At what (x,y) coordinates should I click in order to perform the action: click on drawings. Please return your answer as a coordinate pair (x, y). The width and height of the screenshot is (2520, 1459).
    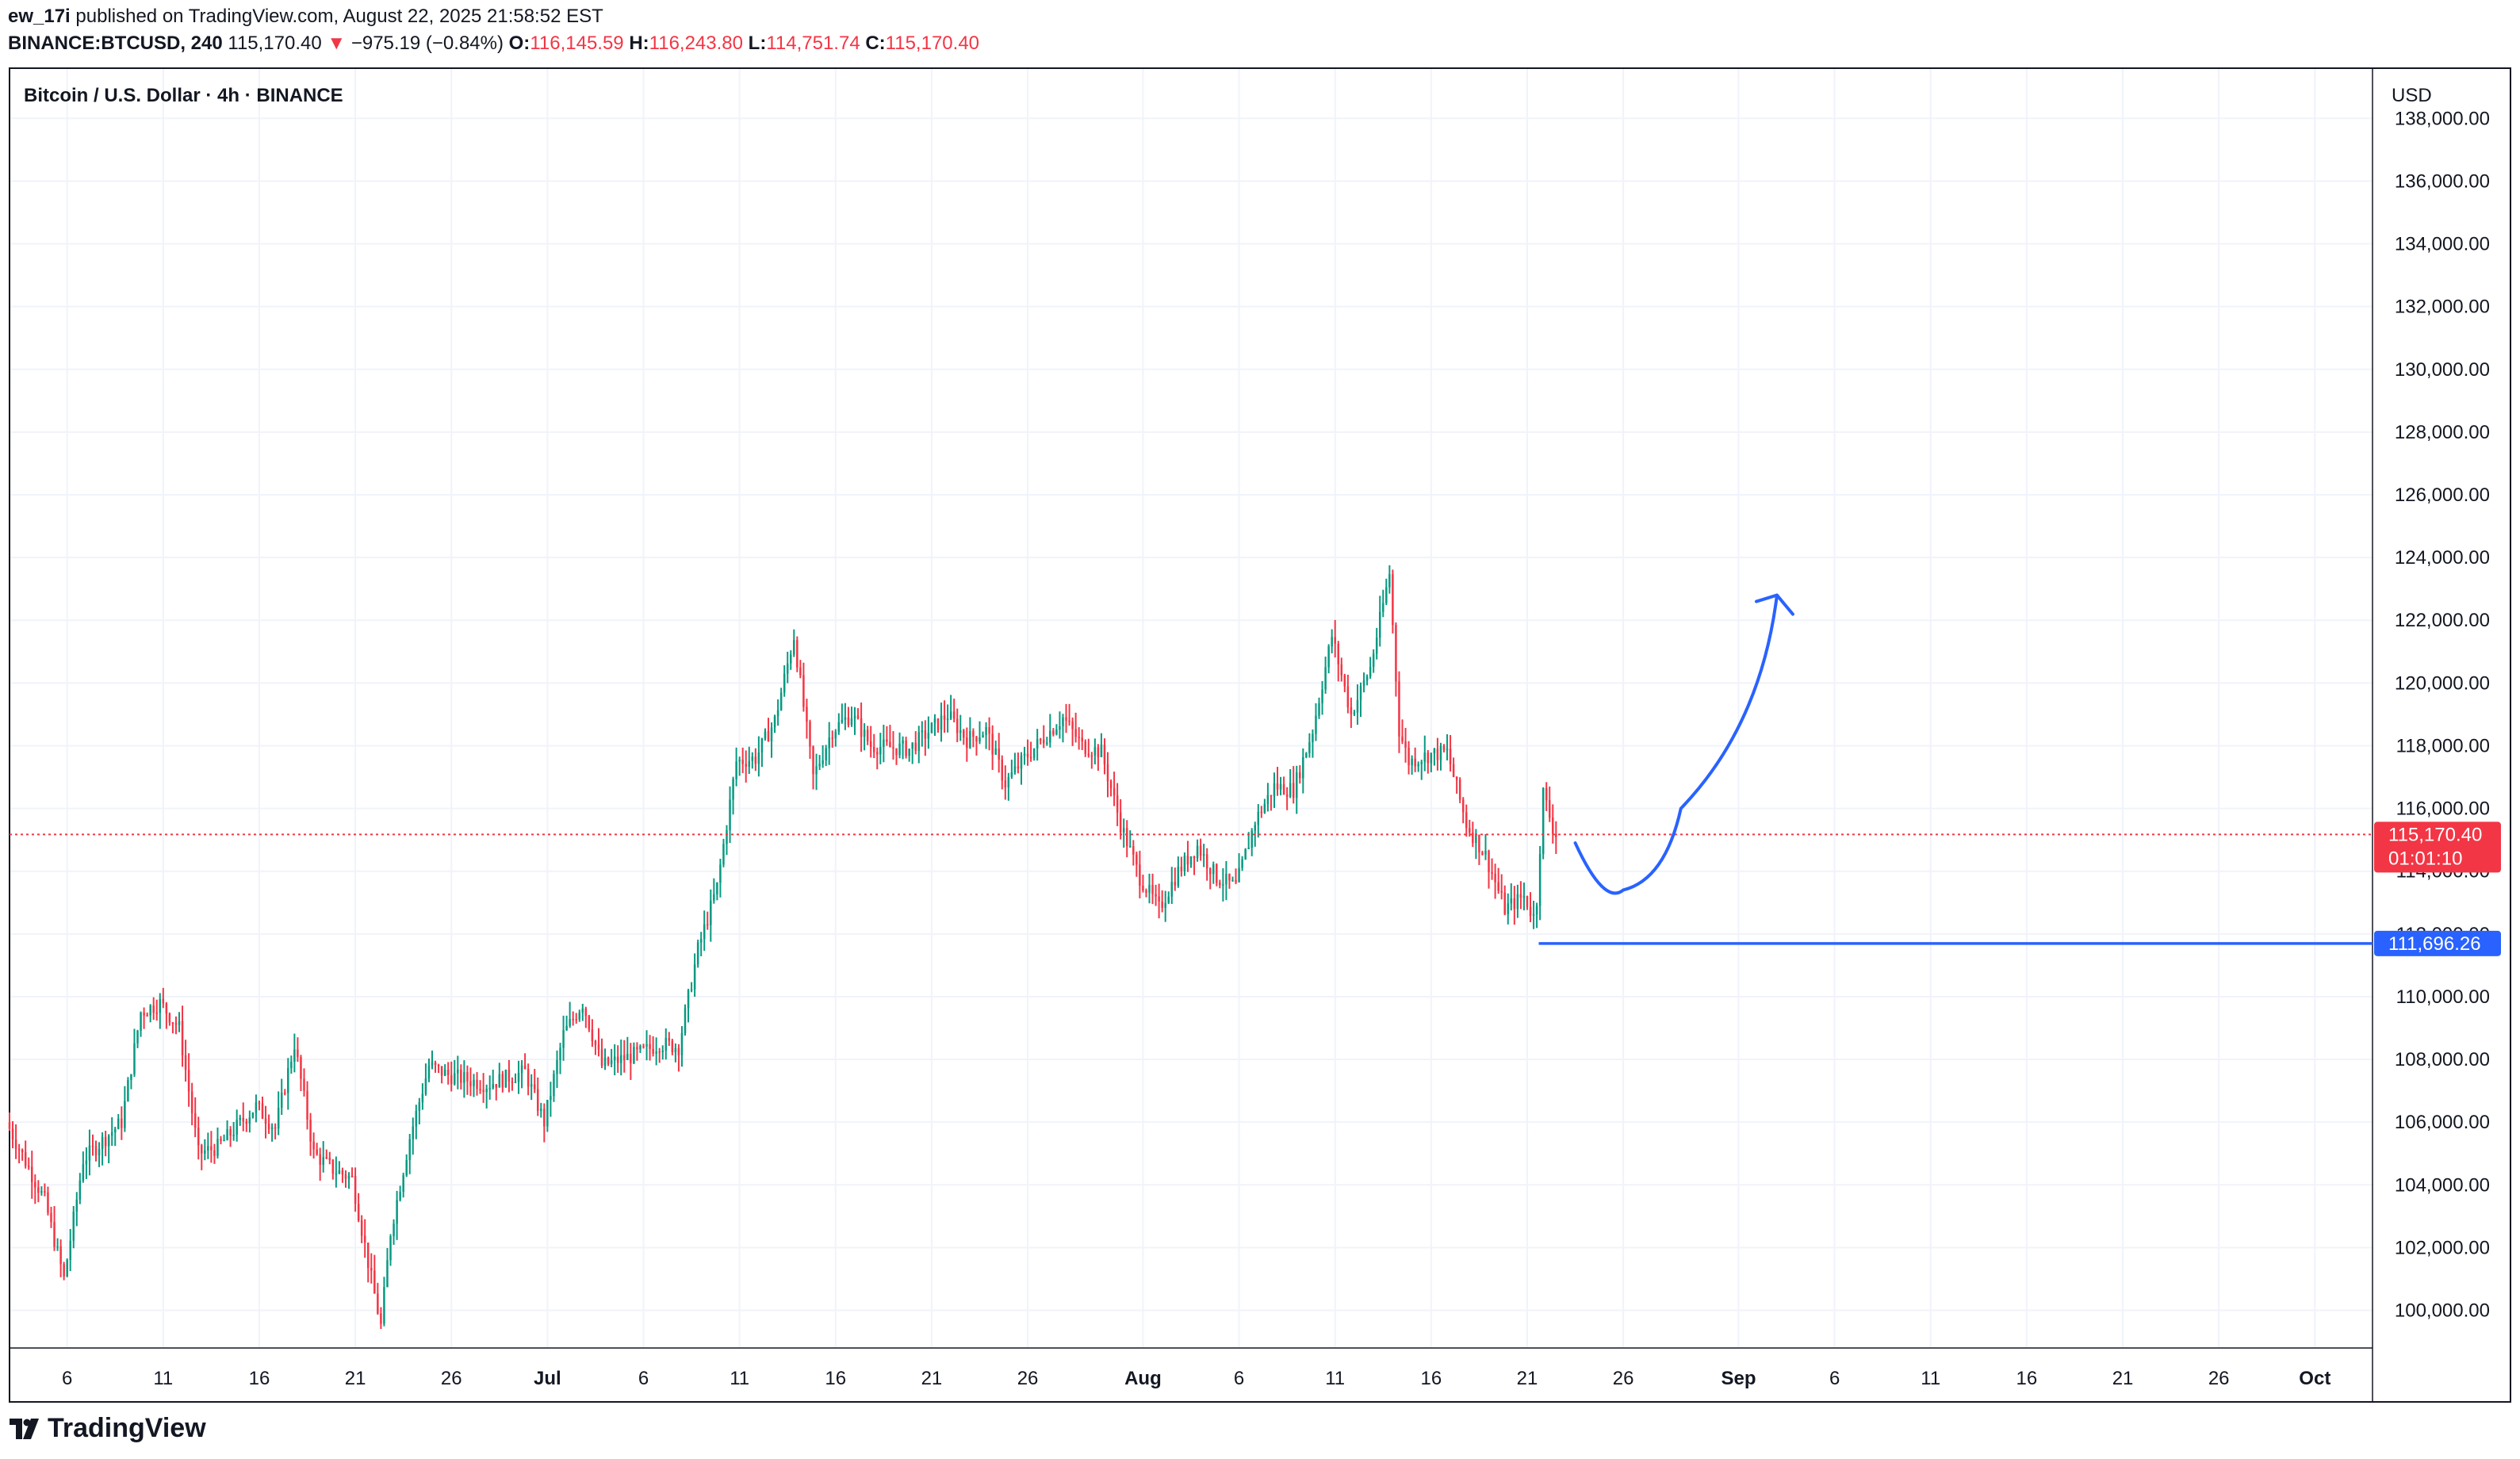
    Looking at the image, I should click on (1955, 769).